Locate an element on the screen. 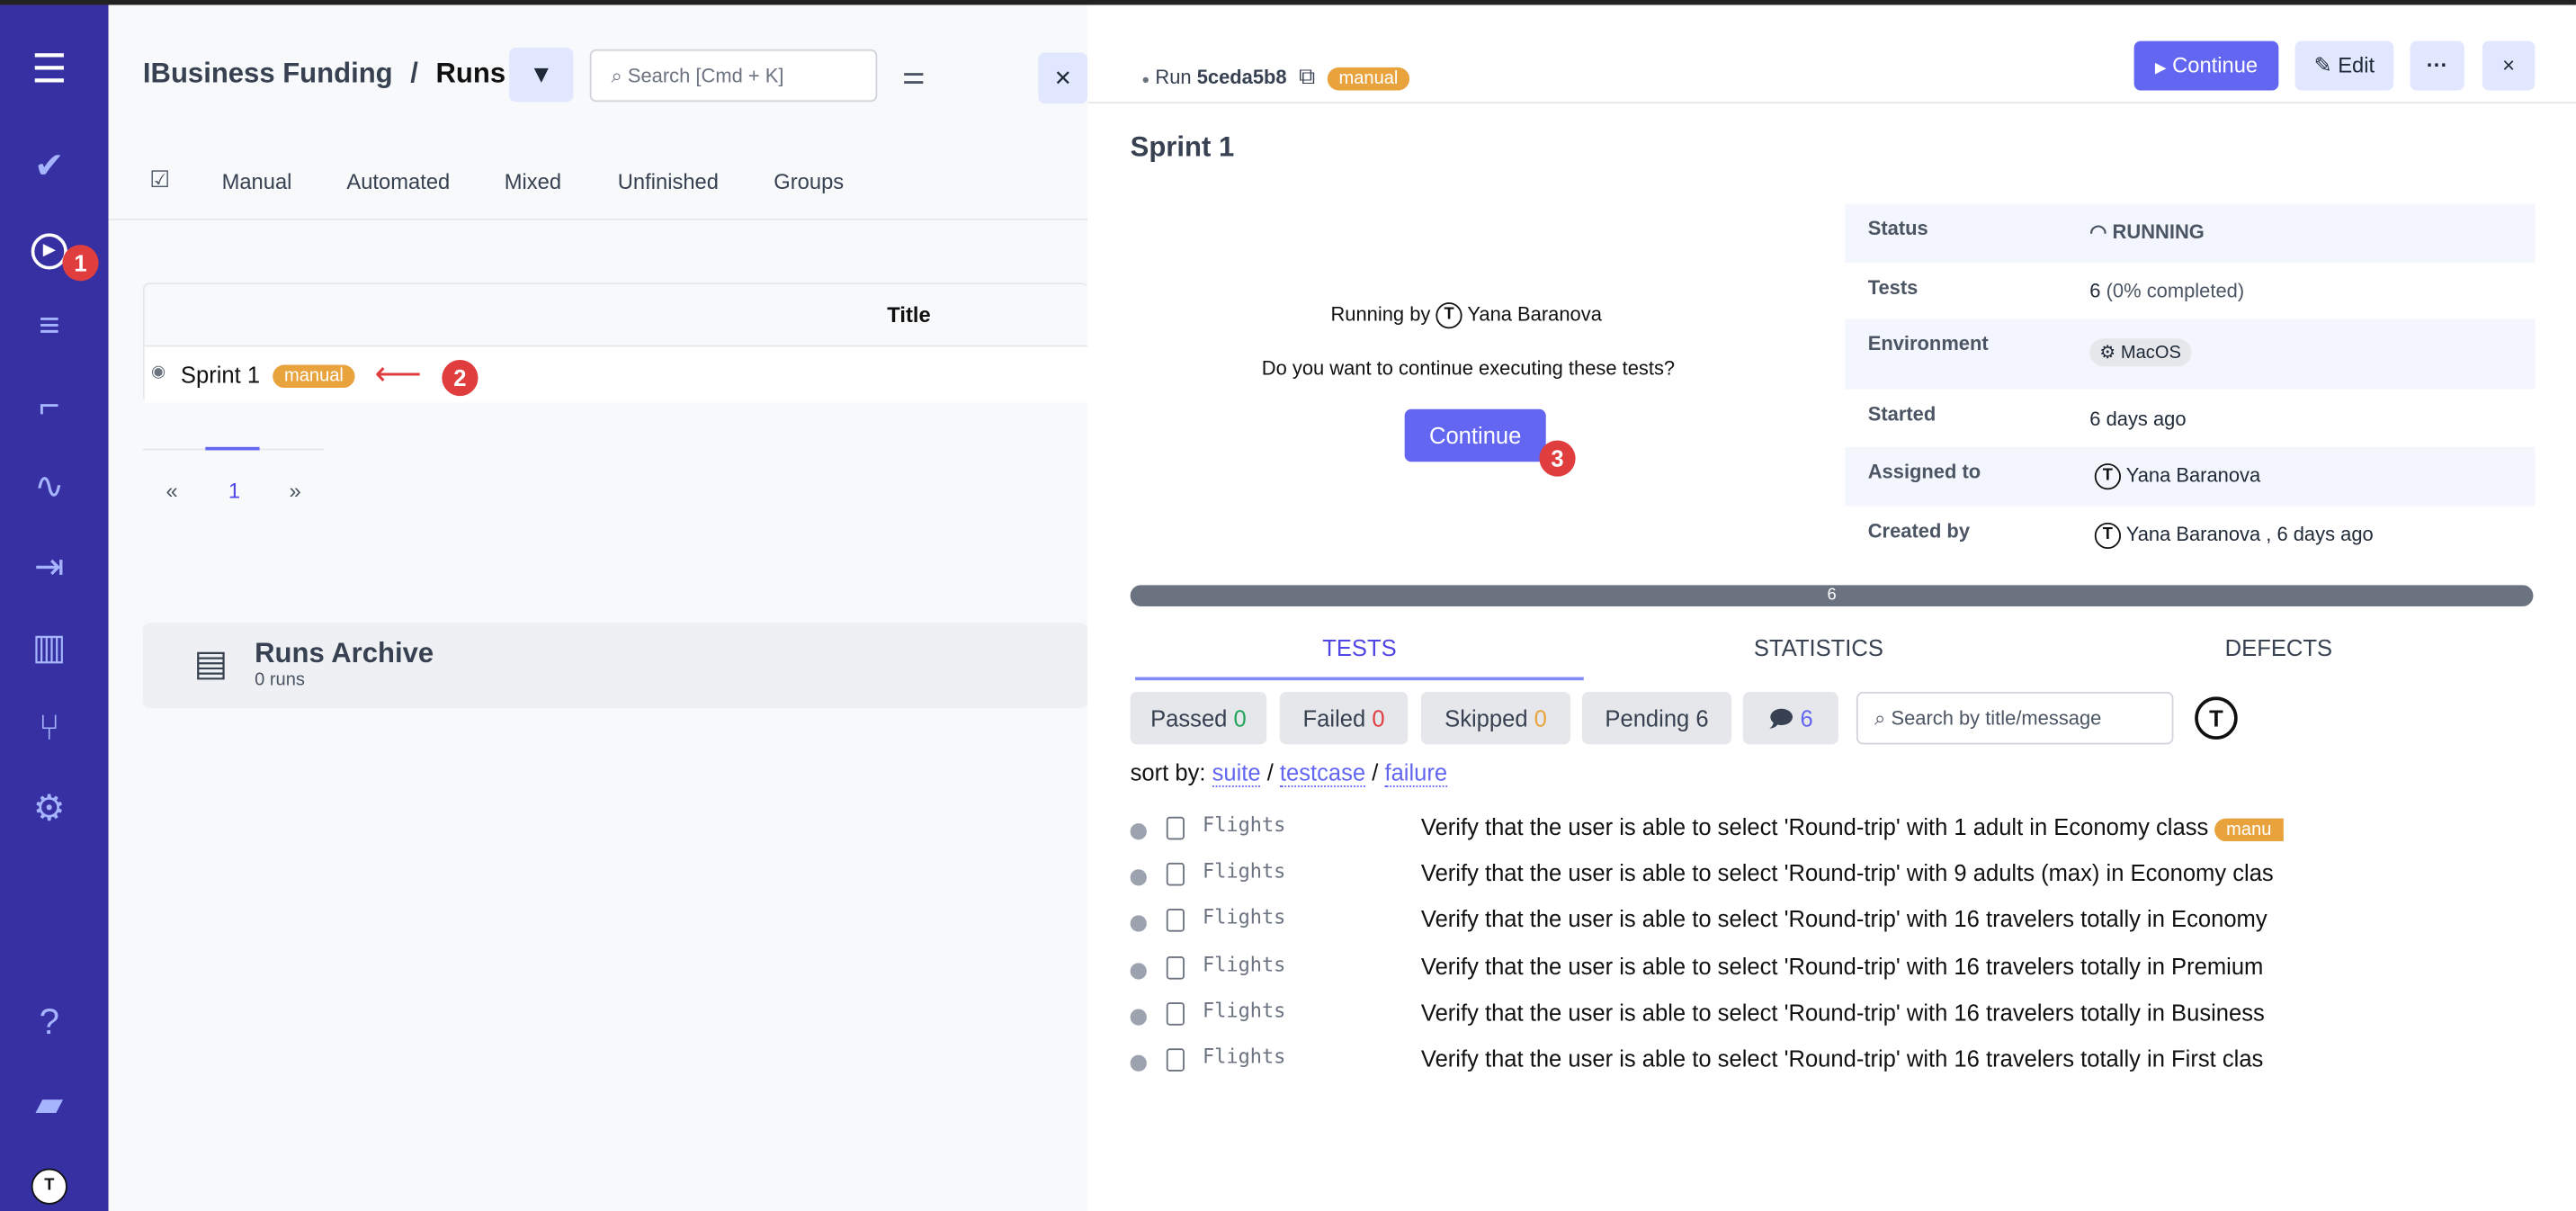  tab-groups: Groups is located at coordinates (809, 181).